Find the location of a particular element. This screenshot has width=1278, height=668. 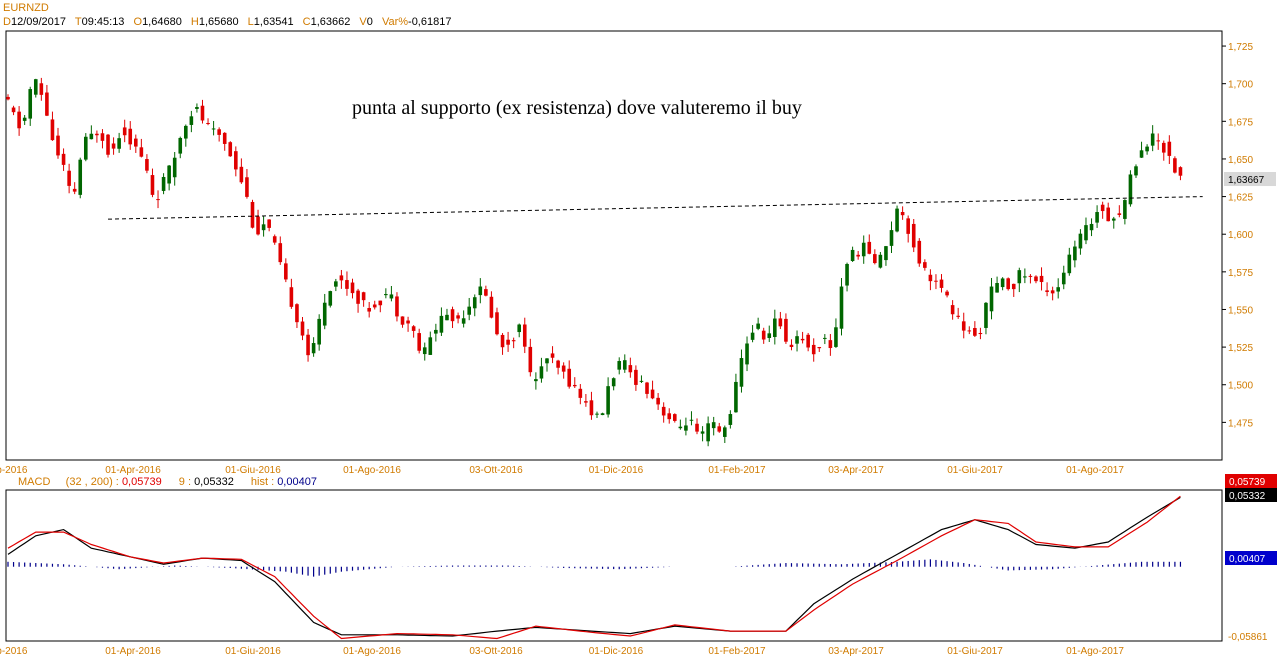

price-x-tick-label: 01-Giu-2017 is located at coordinates (975, 470).